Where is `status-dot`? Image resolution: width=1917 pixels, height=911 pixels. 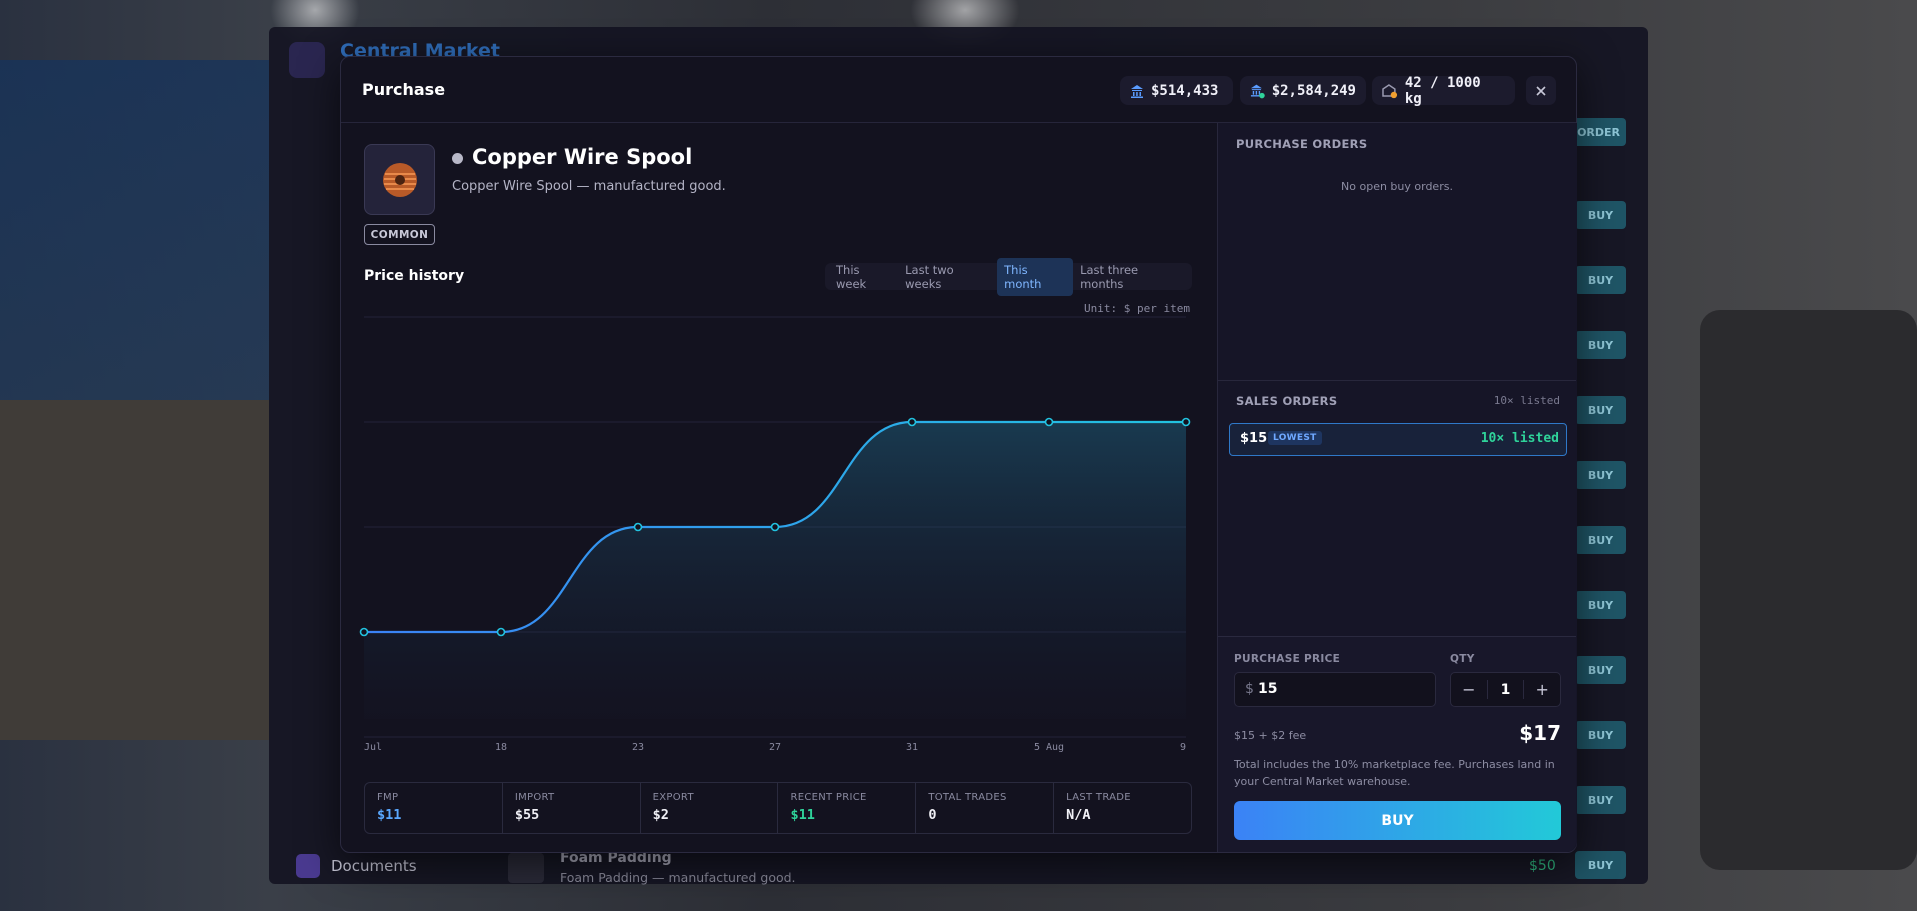
status-dot is located at coordinates (457, 158).